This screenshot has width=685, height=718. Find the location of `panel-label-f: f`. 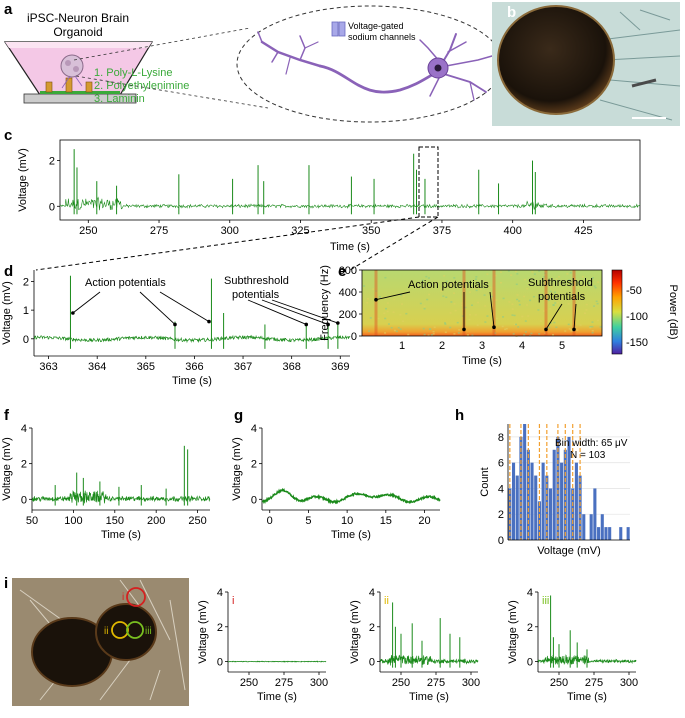

panel-label-f: f is located at coordinates (7, 415).